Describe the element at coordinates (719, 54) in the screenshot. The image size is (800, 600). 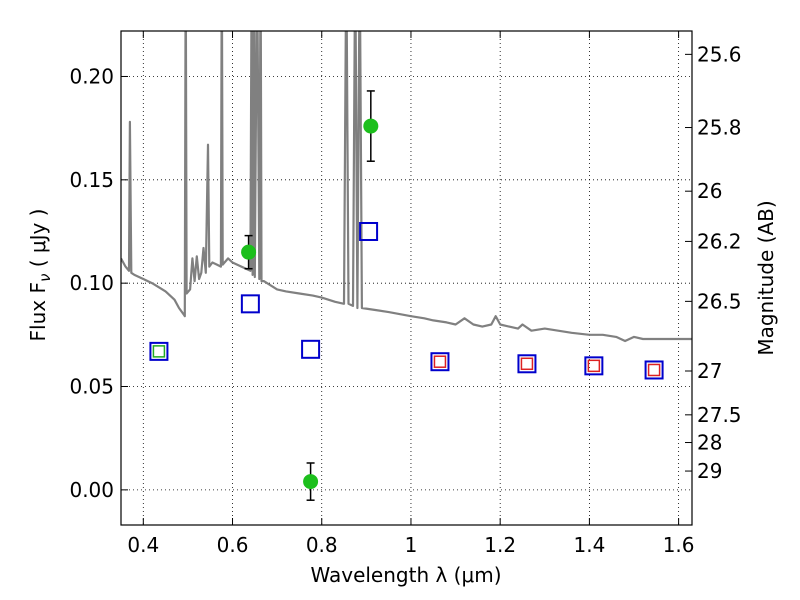
I see `right-tick-label: 25.6` at that location.